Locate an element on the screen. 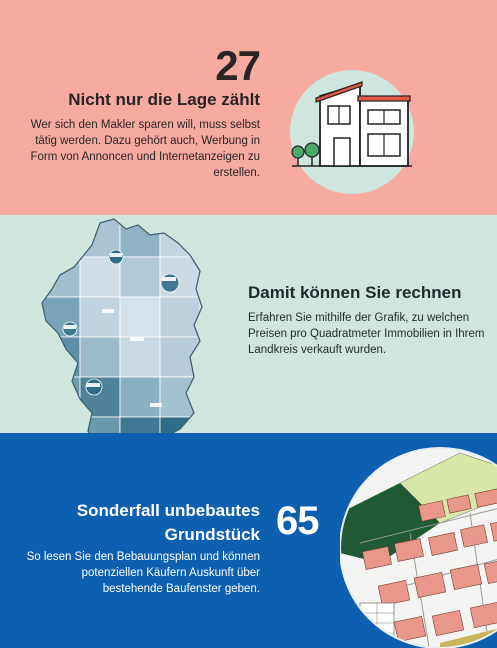  section-heading: Nicht nur die Lage zählt is located at coordinates (164, 99).